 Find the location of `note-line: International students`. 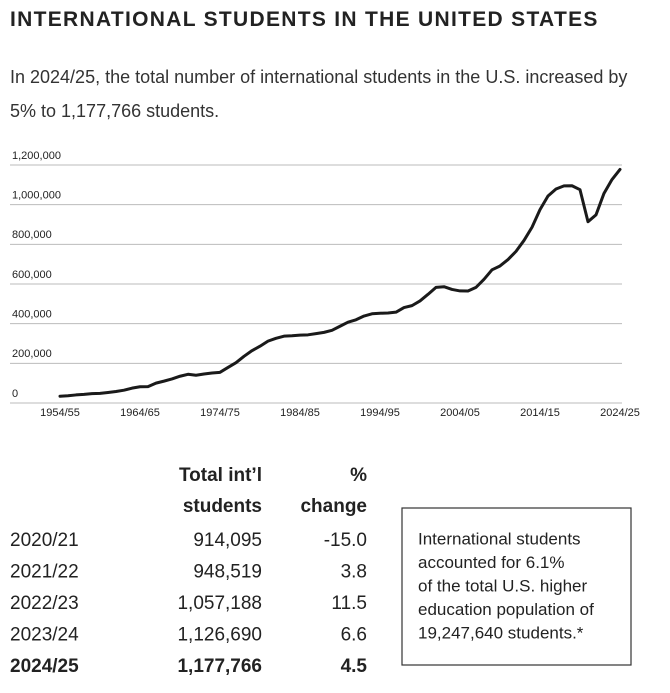

note-line: International students is located at coordinates (499, 538).